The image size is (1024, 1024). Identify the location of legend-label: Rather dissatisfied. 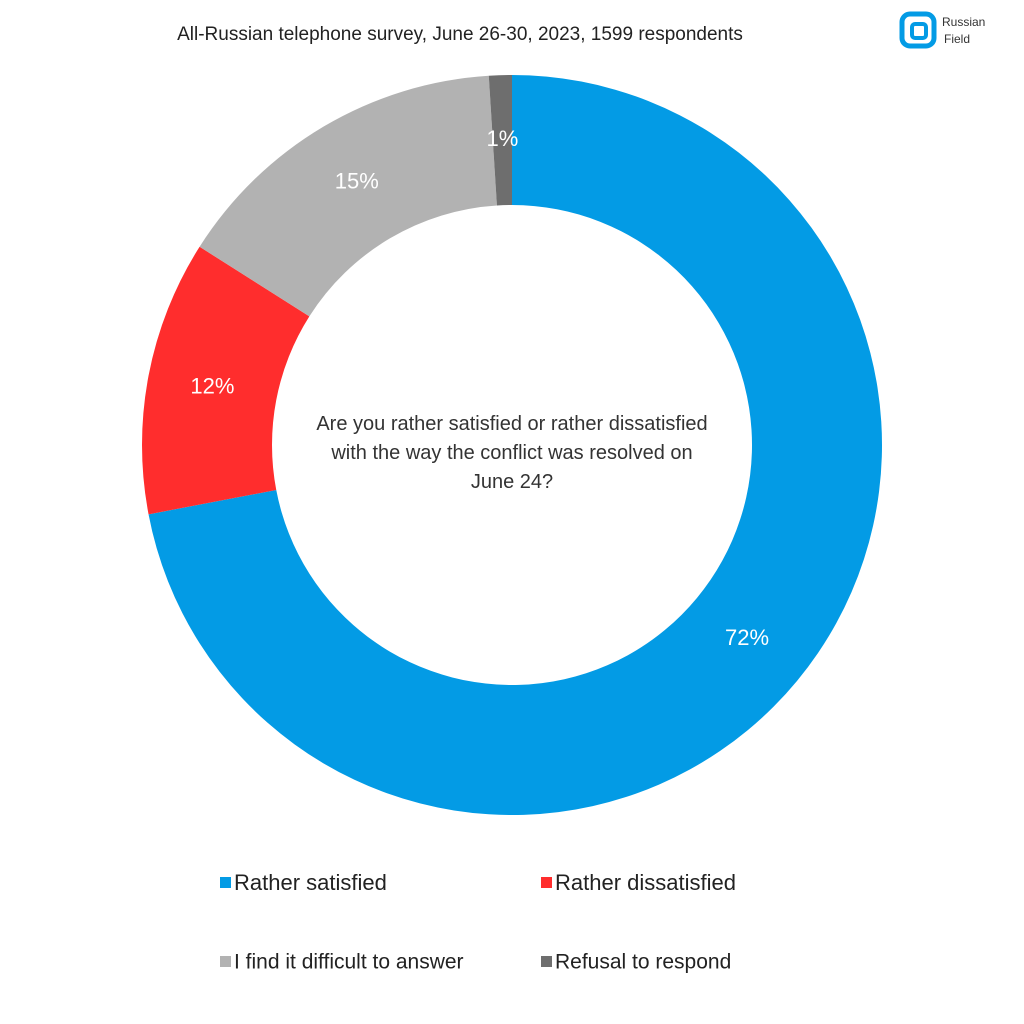
(645, 882).